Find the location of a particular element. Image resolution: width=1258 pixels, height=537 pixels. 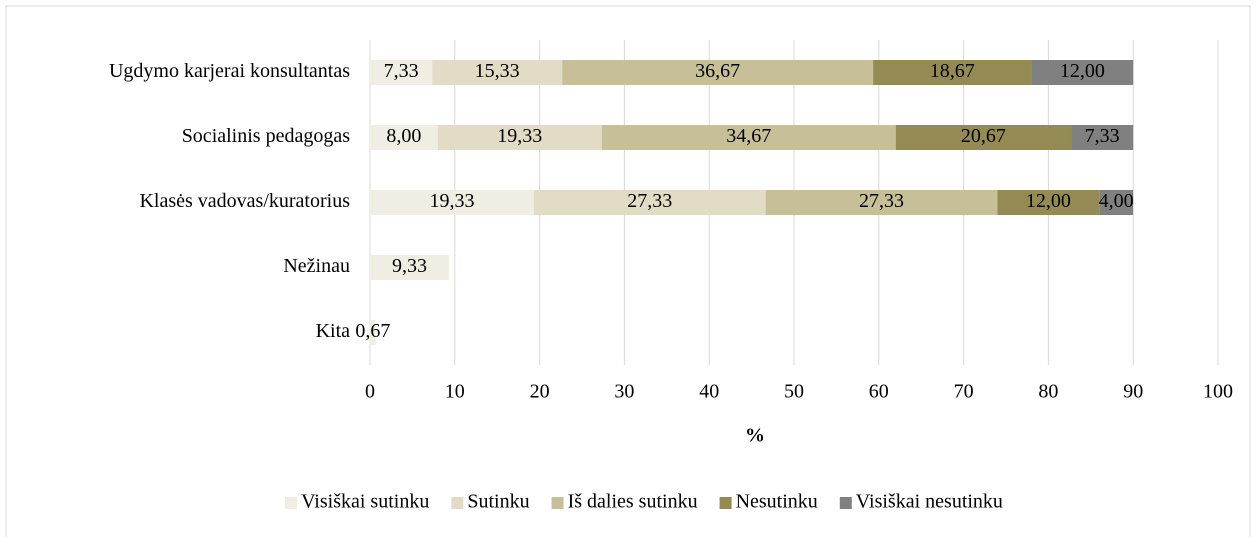

data-label: 36,67 is located at coordinates (717, 71).